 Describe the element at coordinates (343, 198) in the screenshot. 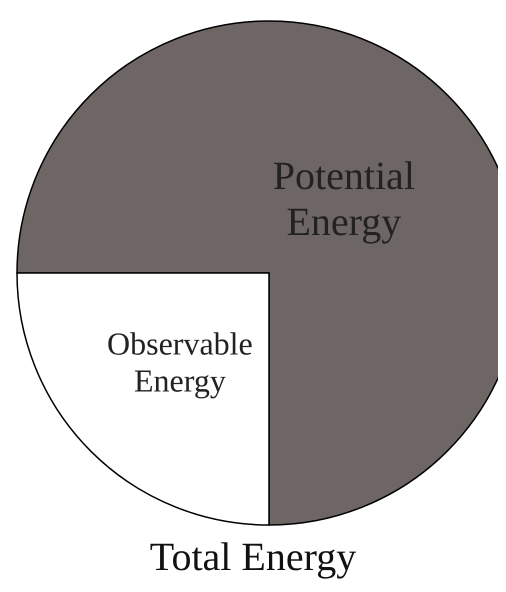

I see `slice-label: Potential Energy` at that location.